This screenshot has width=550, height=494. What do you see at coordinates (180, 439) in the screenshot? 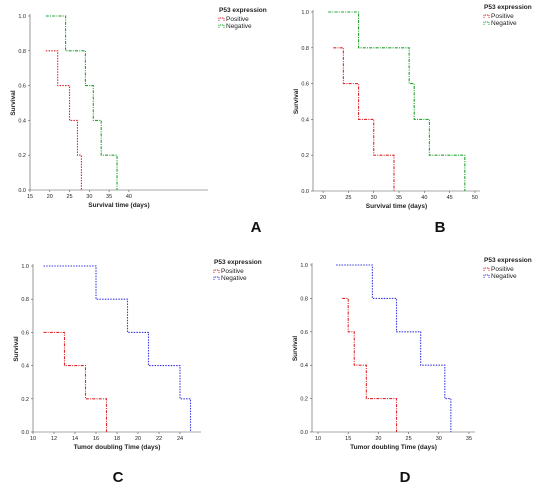
I see `x-tick-label: 24` at bounding box center [180, 439].